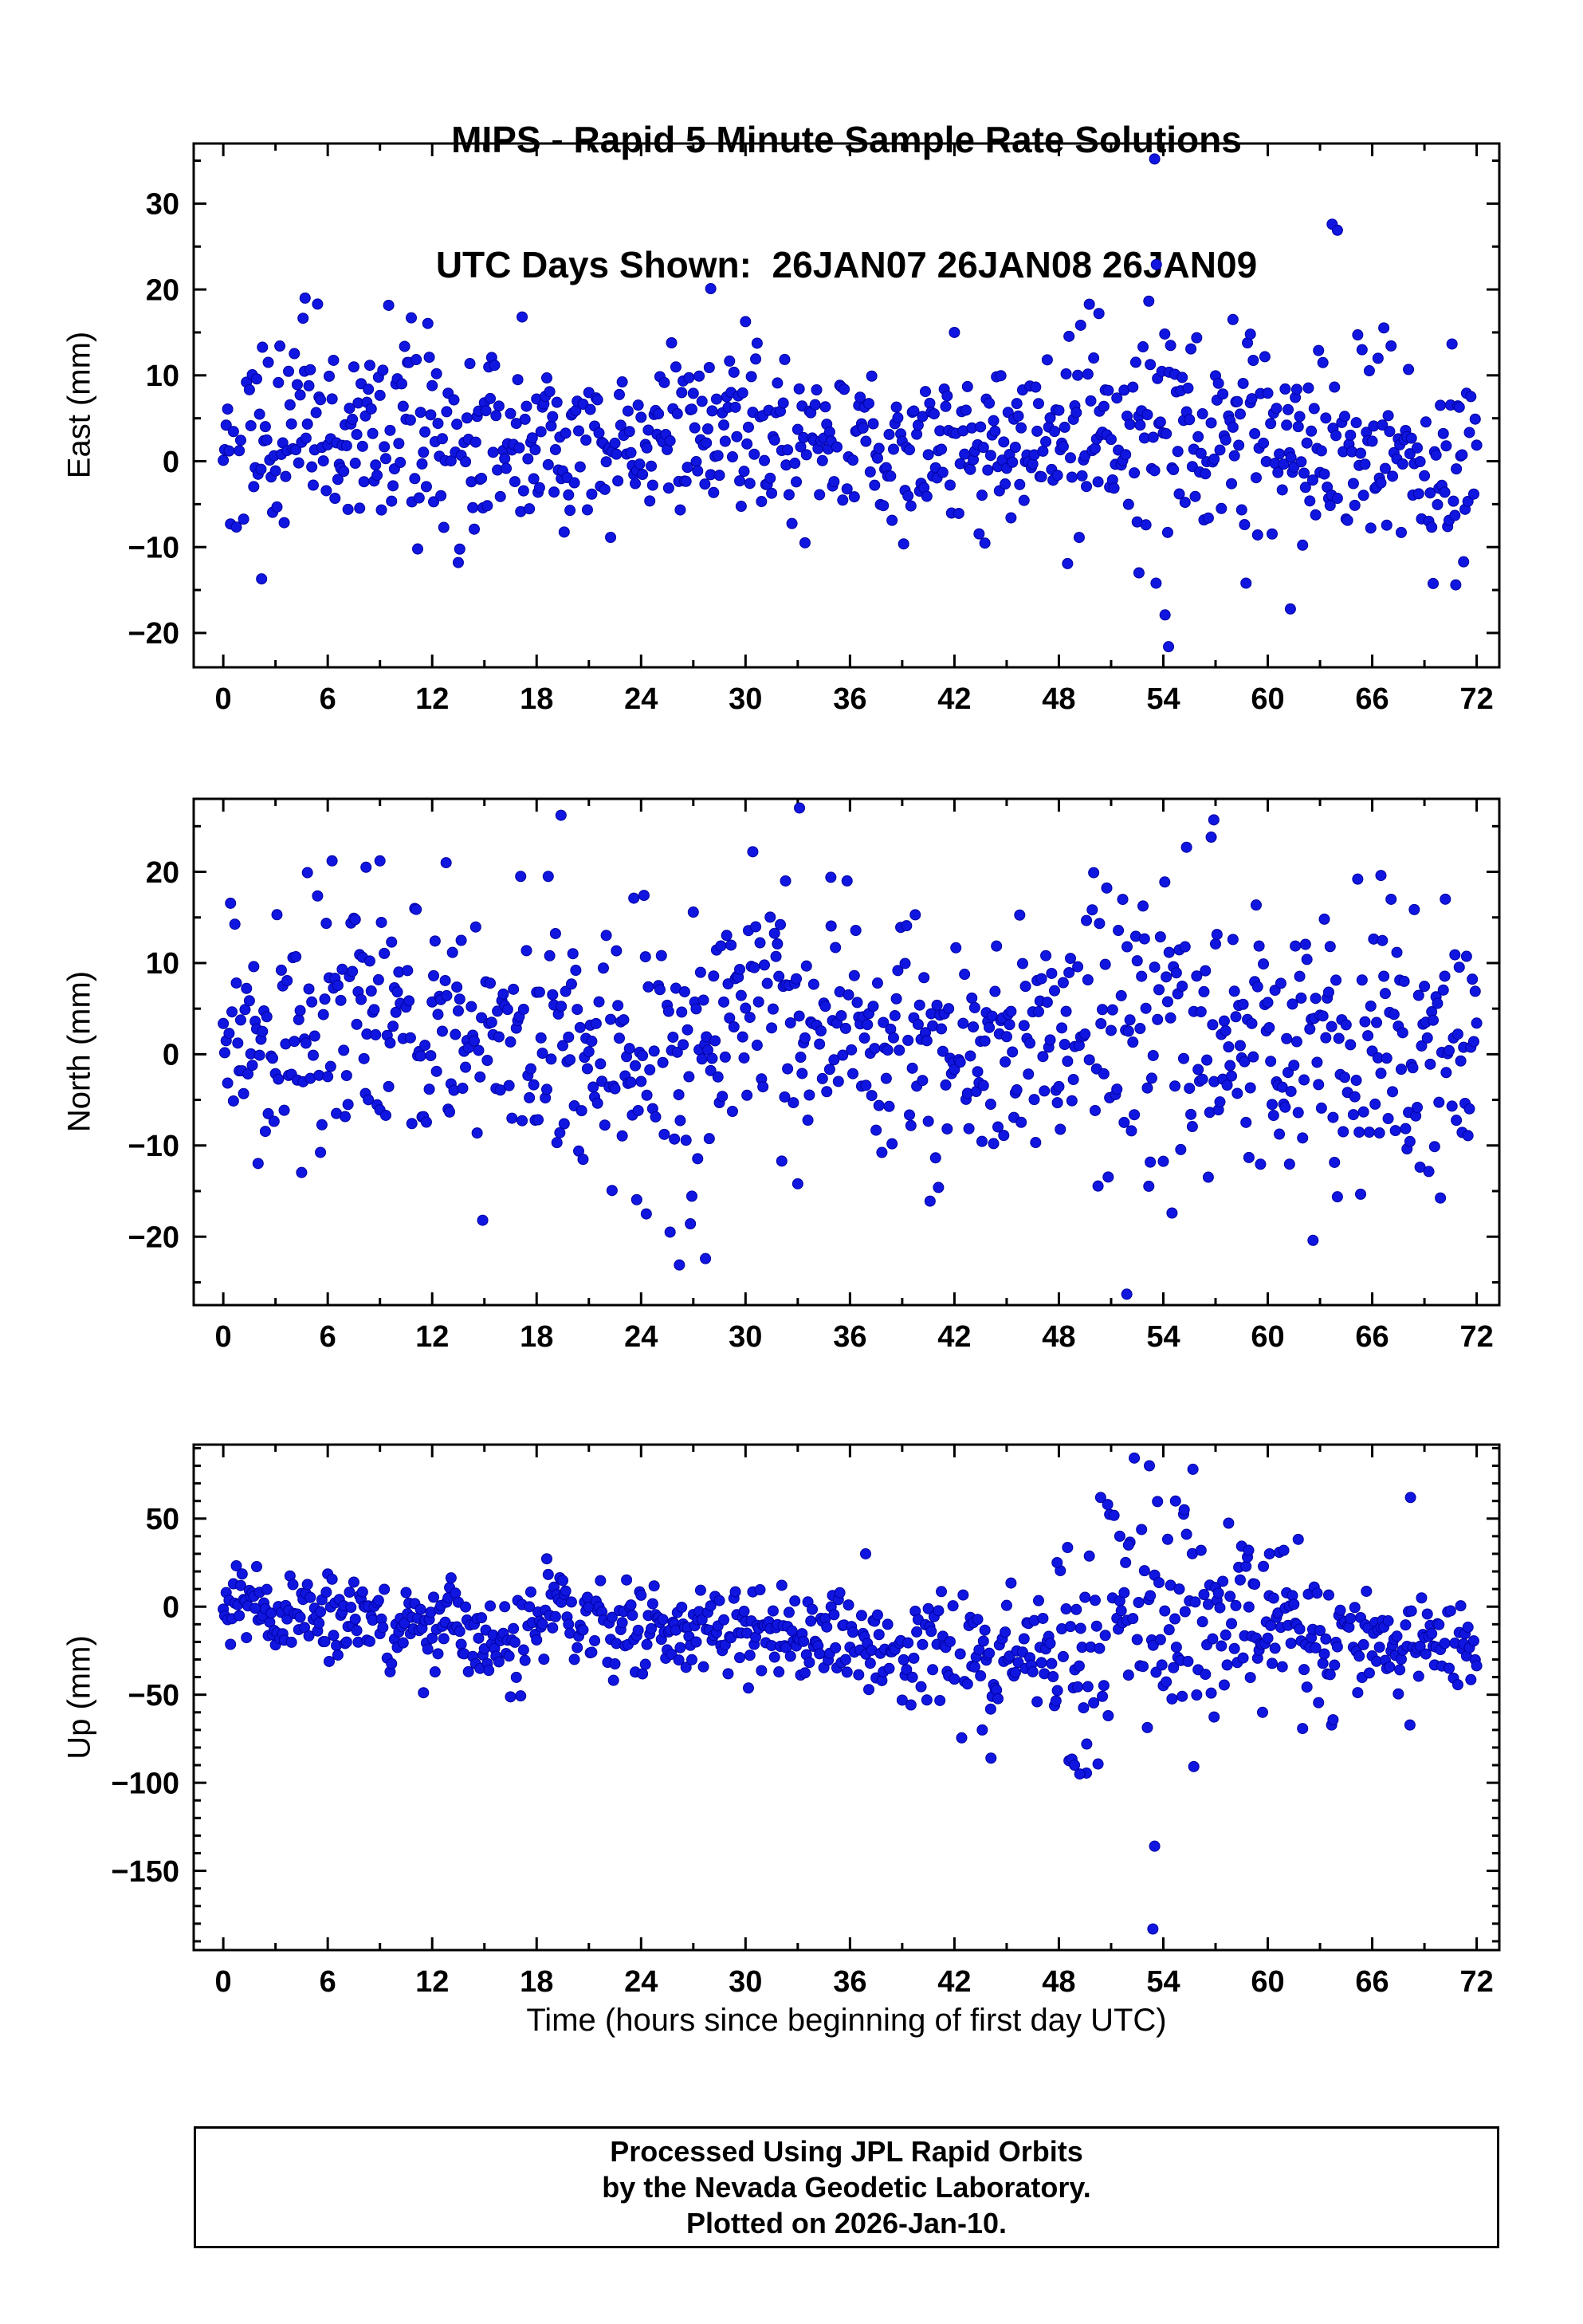  What do you see at coordinates (536, 1337) in the screenshot?
I see `x-tick-label: 18` at bounding box center [536, 1337].